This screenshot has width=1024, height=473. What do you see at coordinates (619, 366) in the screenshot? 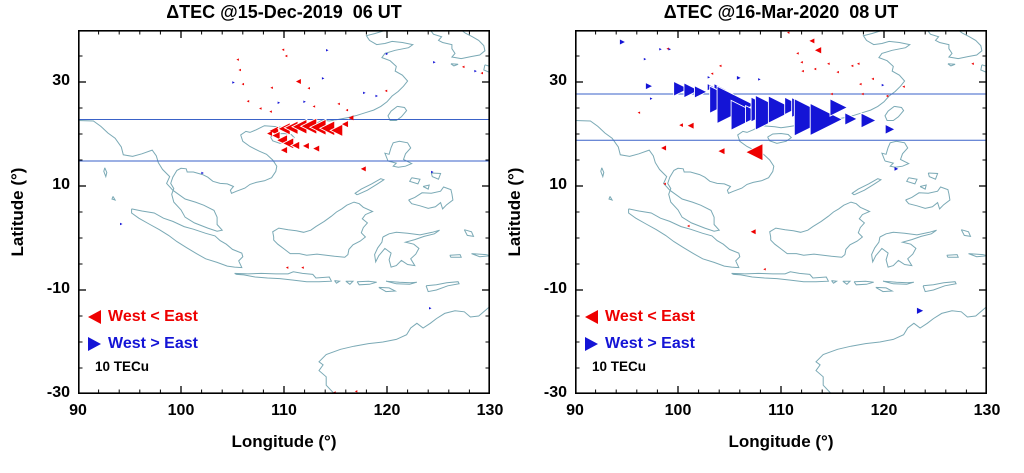
I see `scale-label: 10 TECu` at bounding box center [619, 366].